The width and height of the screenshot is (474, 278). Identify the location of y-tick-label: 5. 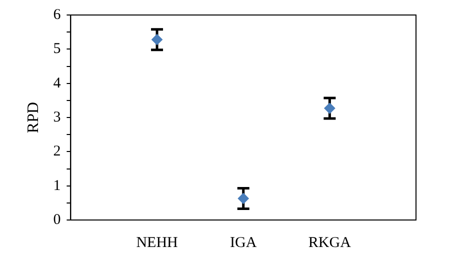
(57, 49).